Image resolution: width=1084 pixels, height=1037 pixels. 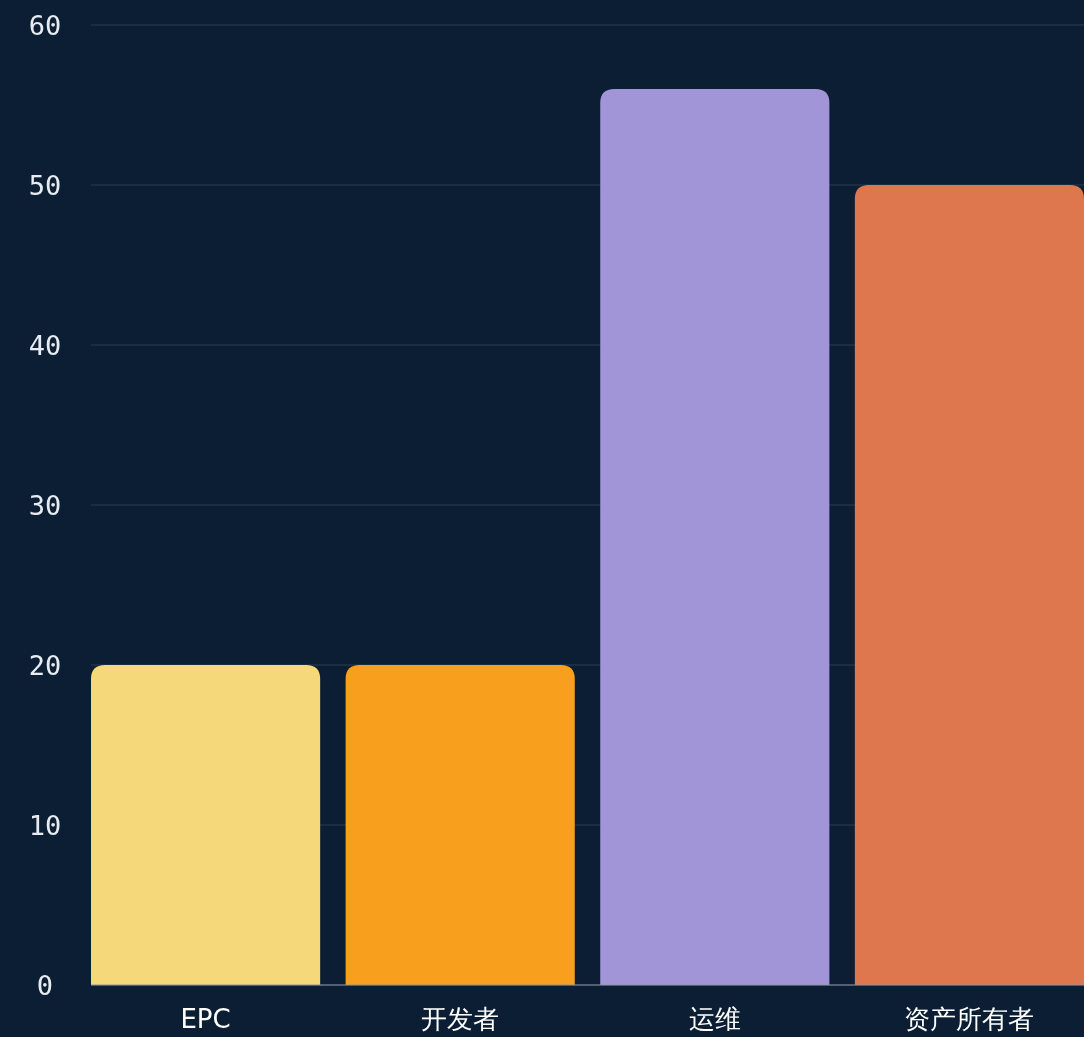 I want to click on y-tick-label: 50, so click(x=45, y=185).